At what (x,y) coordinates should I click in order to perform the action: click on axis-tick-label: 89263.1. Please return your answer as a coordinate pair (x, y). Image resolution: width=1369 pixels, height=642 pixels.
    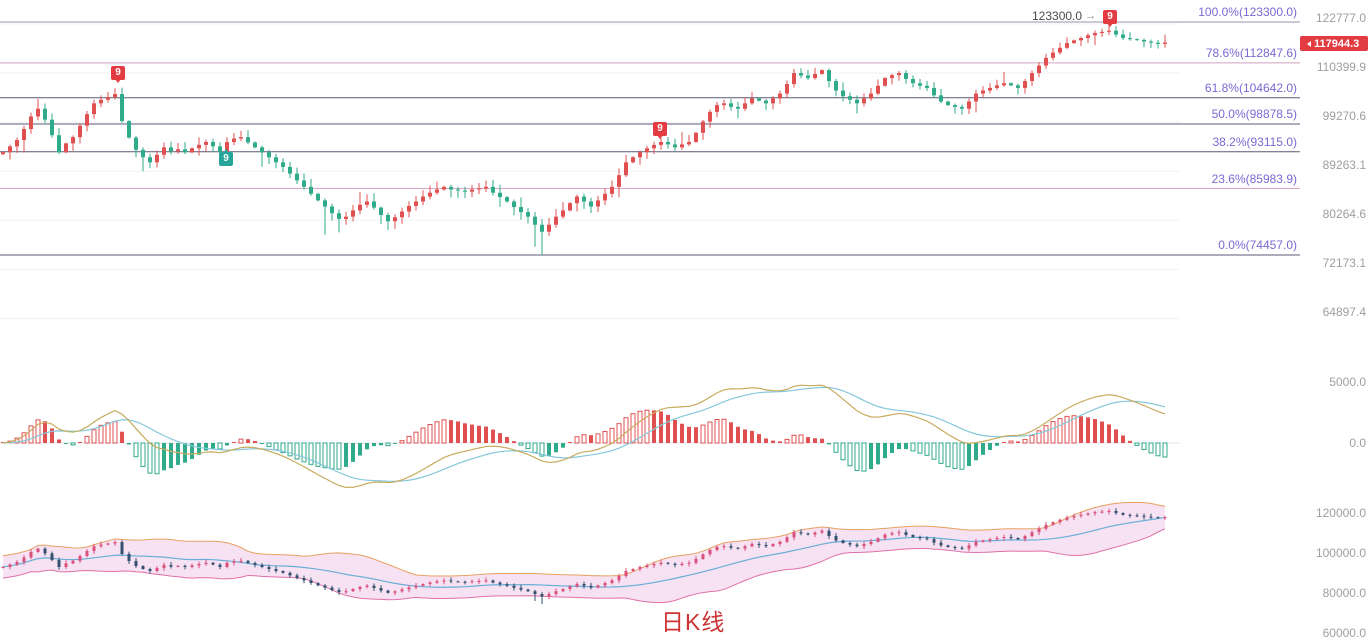
    Looking at the image, I should click on (1344, 165).